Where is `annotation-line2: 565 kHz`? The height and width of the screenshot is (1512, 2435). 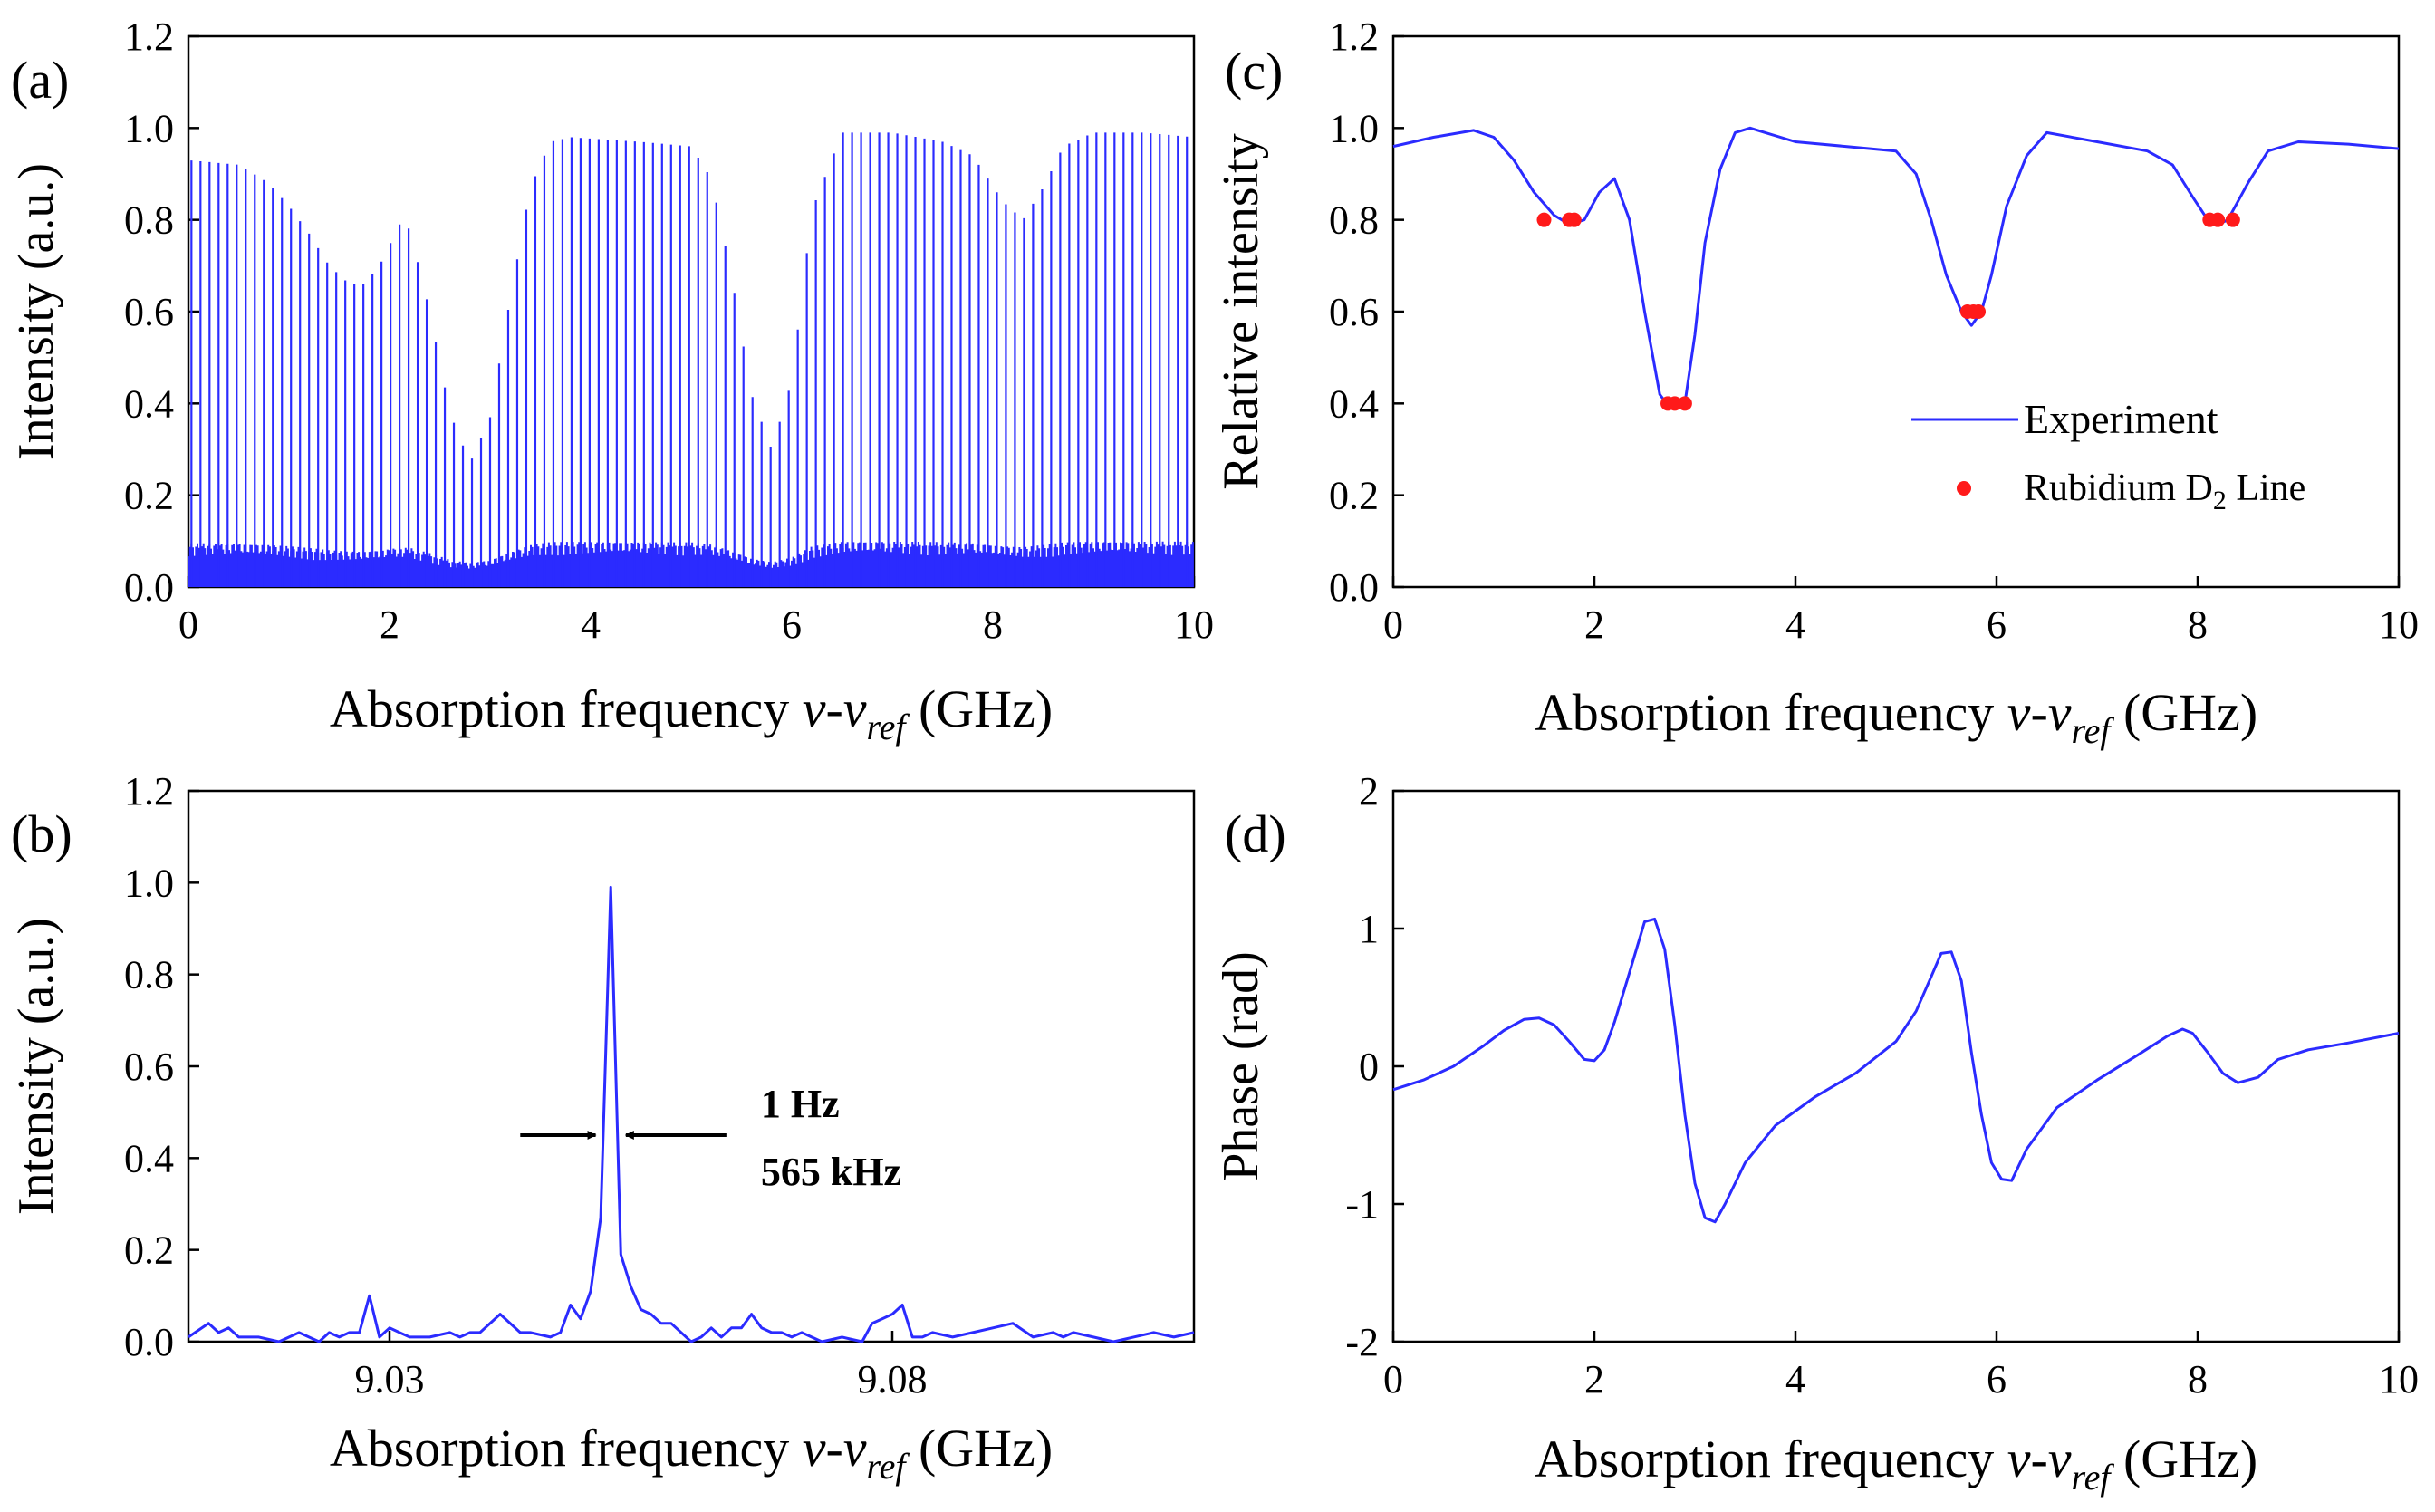 annotation-line2: 565 kHz is located at coordinates (831, 1172).